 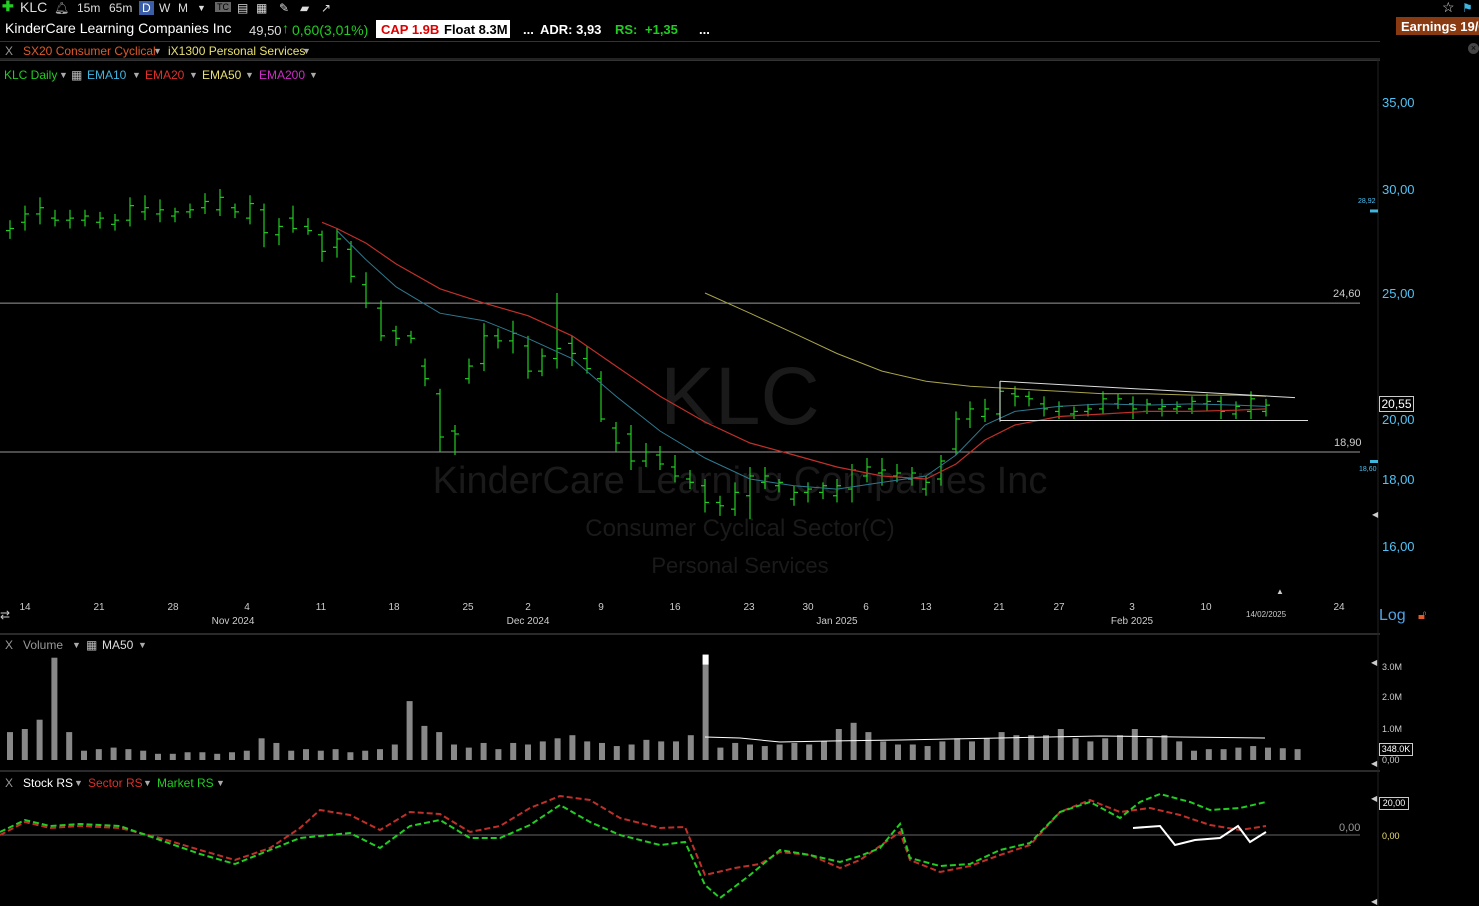 I want to click on volume-label: Volume, so click(x=43, y=645).